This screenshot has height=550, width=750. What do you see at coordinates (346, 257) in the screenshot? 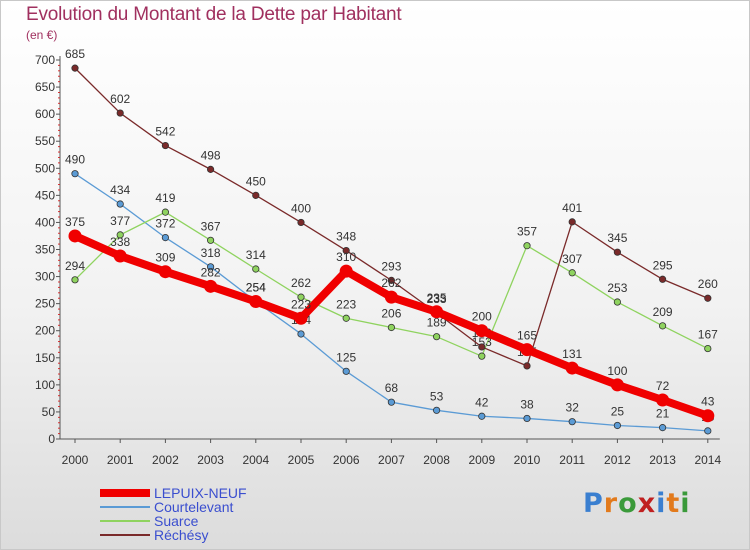
I see `data-label-lepuix-neuf: 310` at bounding box center [346, 257].